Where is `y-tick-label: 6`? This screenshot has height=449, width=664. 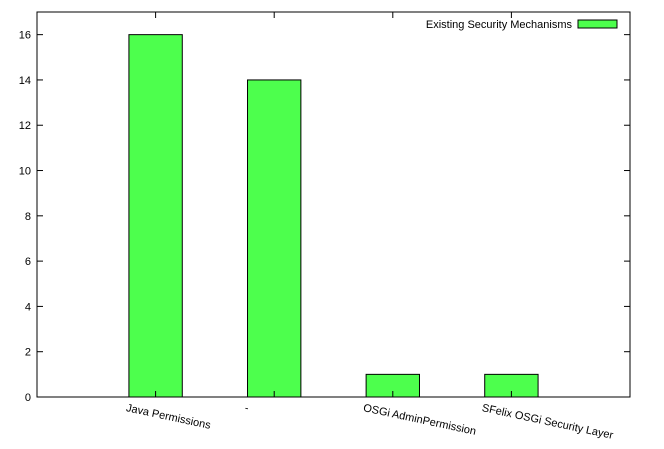
y-tick-label: 6 is located at coordinates (28, 262).